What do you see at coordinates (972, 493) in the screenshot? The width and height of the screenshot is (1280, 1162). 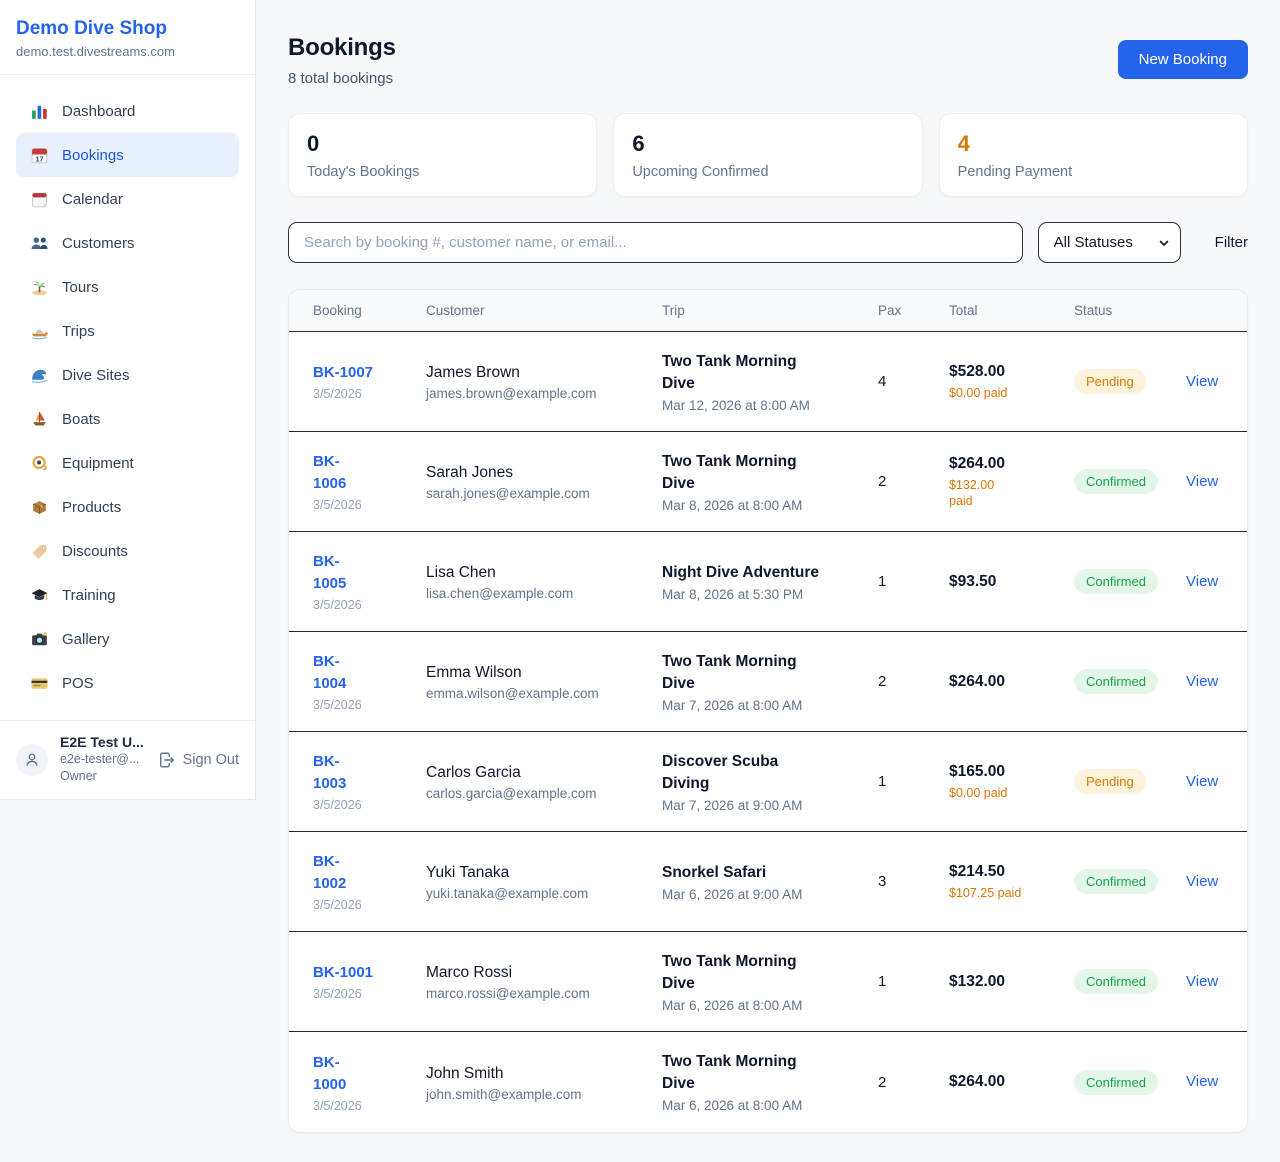 I see `paid-amount: $132.00 paid` at bounding box center [972, 493].